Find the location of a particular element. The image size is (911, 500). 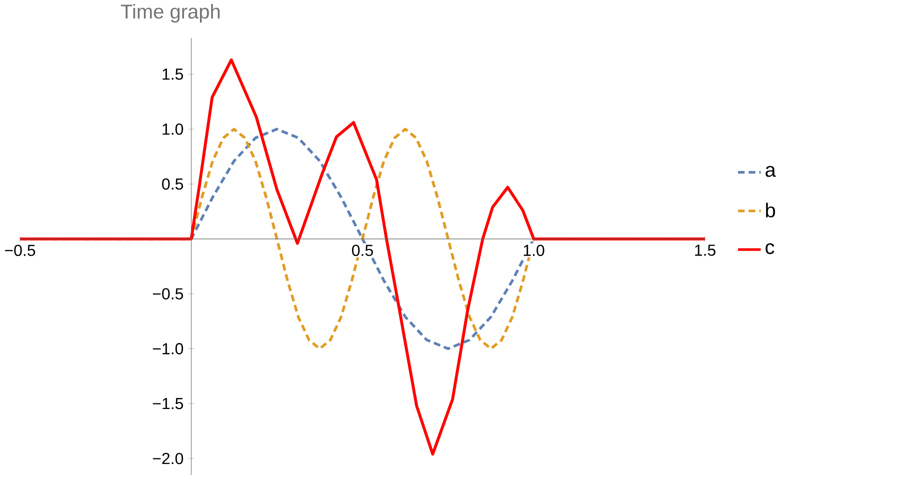

y-tick-label: −1.0 is located at coordinates (168, 348).